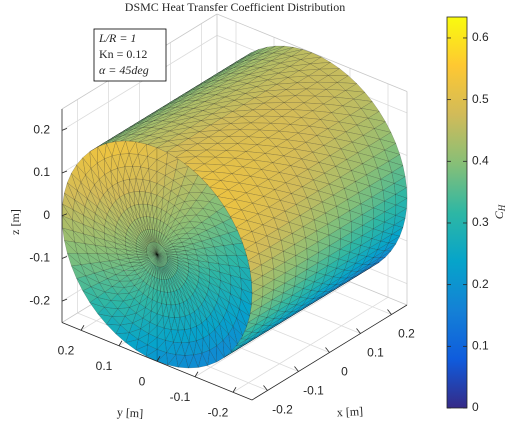  What do you see at coordinates (158, 359) in the screenshot?
I see `y-tick` at bounding box center [158, 359].